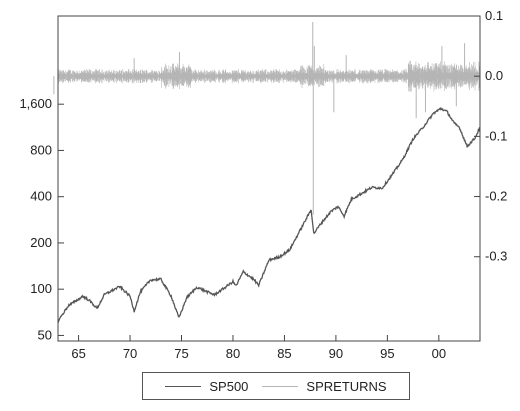  Describe the element at coordinates (233, 353) in the screenshot. I see `x-tick-label: 80` at that location.